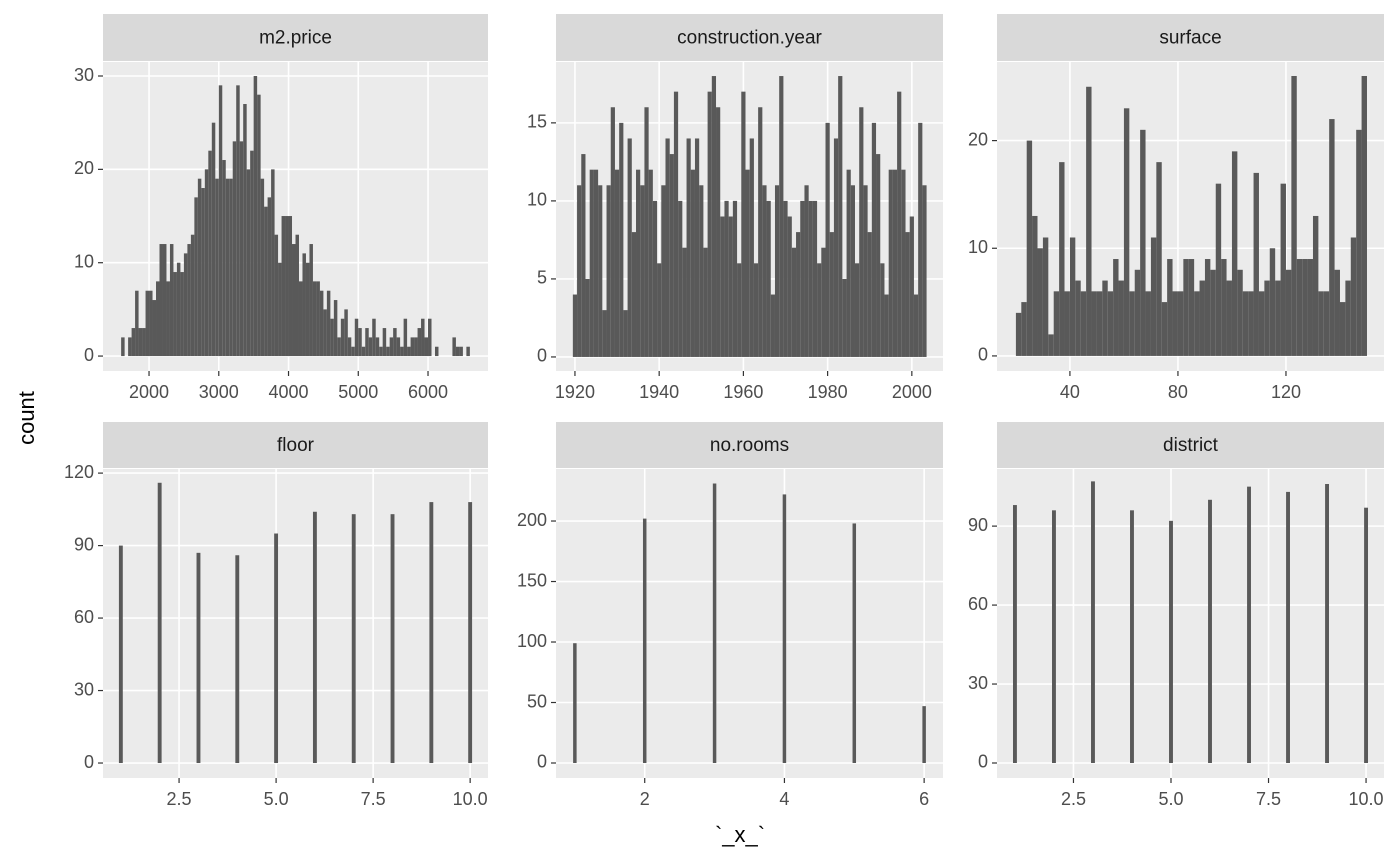 Image resolution: width=1400 pixels, height=865 pixels. Describe the element at coordinates (1286, 392) in the screenshot. I see `x-tick-label: 120` at that location.